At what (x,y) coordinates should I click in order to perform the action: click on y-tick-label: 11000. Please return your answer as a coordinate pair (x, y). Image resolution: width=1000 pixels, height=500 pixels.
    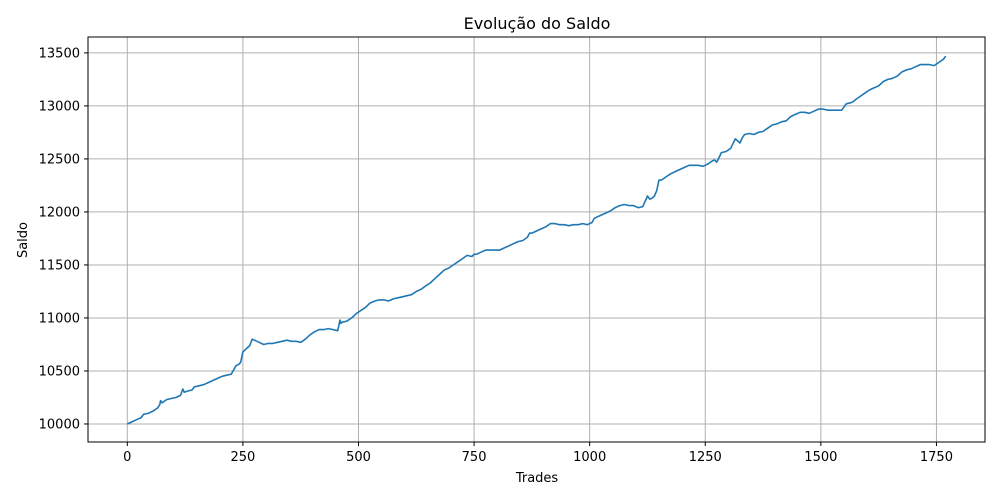
    Looking at the image, I should click on (59, 318).